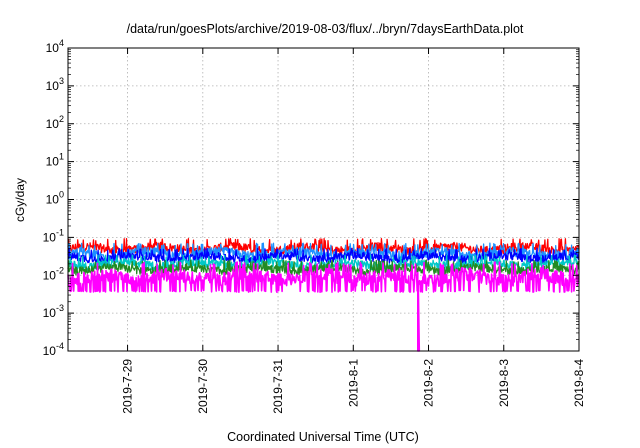  I want to click on x-tick-label: 2019-8-2, so click(429, 383).